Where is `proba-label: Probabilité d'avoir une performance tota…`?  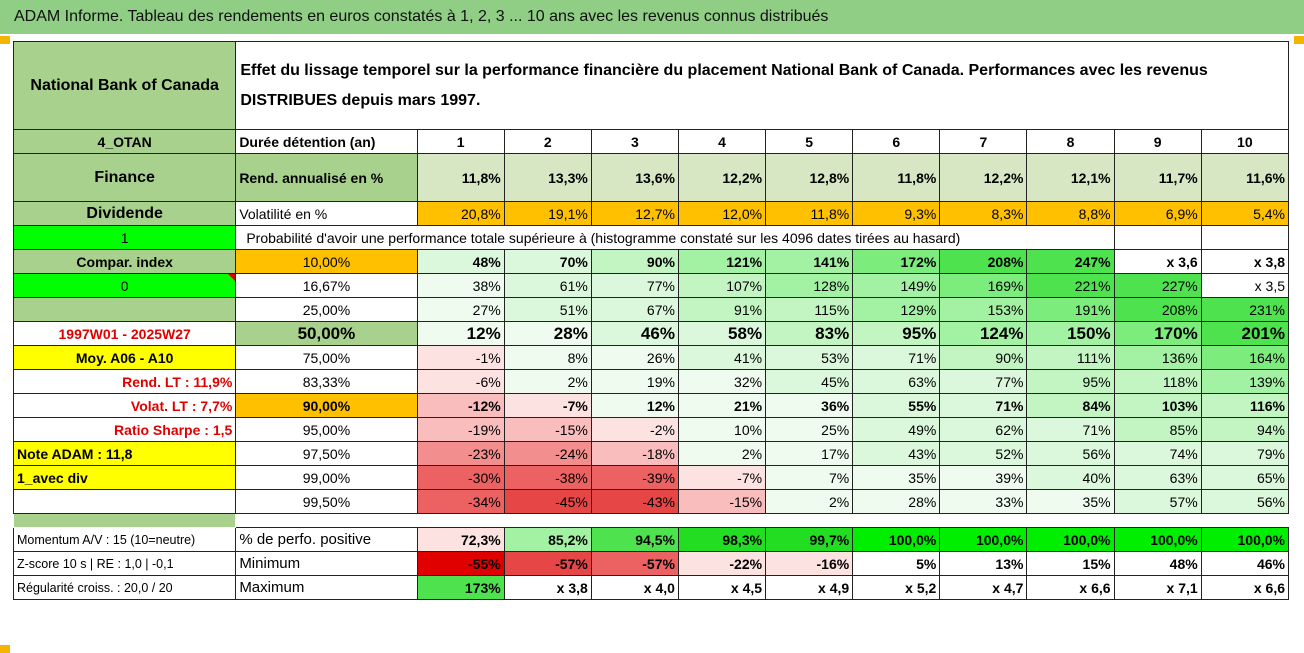 proba-label: Probabilité d'avoir une performance tota… is located at coordinates (675, 237).